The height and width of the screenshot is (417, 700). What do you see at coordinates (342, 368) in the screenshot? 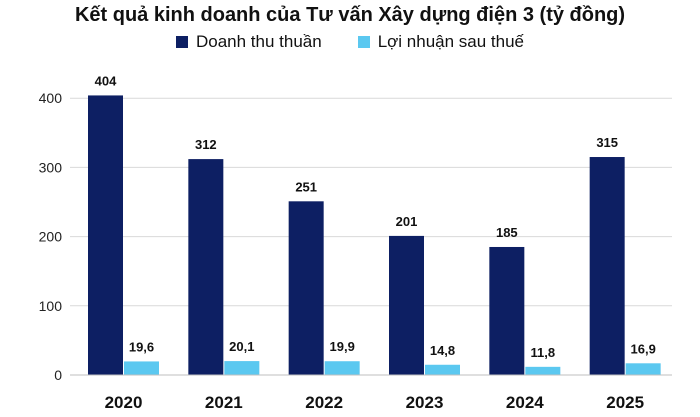
I see `bar-profit-2022` at bounding box center [342, 368].